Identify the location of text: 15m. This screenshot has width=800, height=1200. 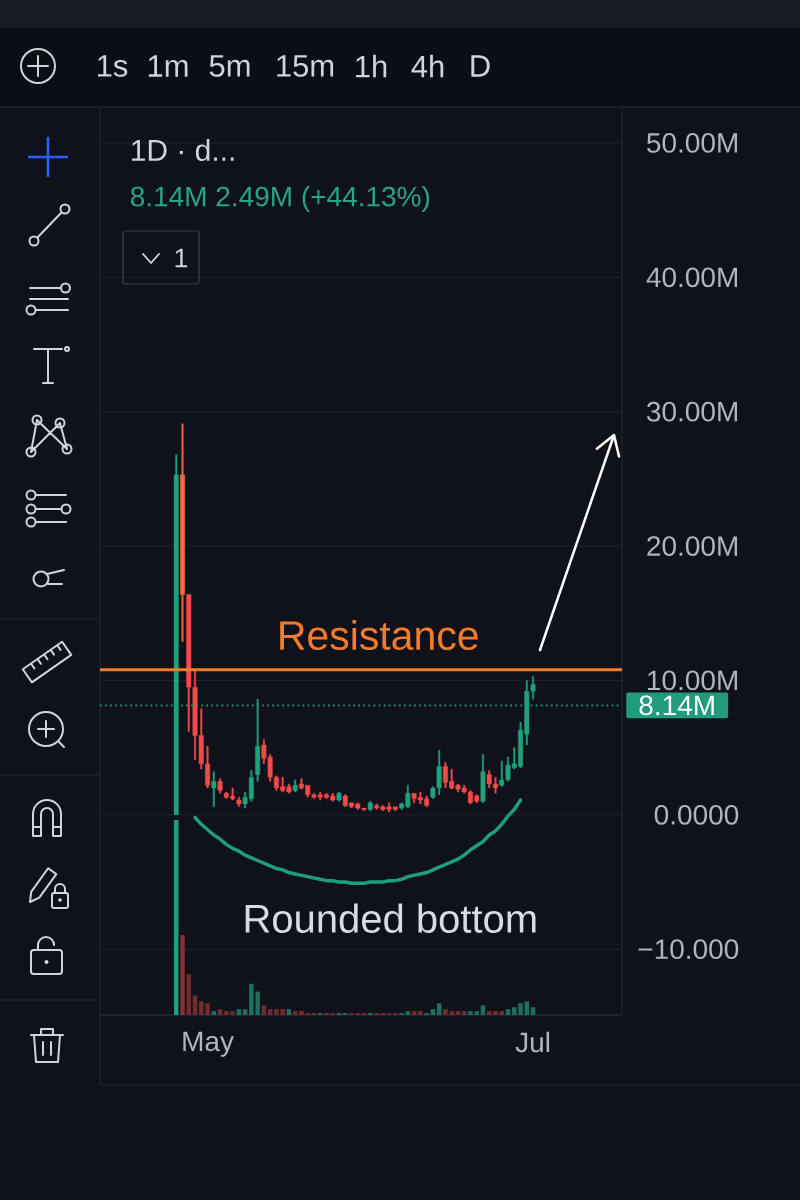
(305, 66).